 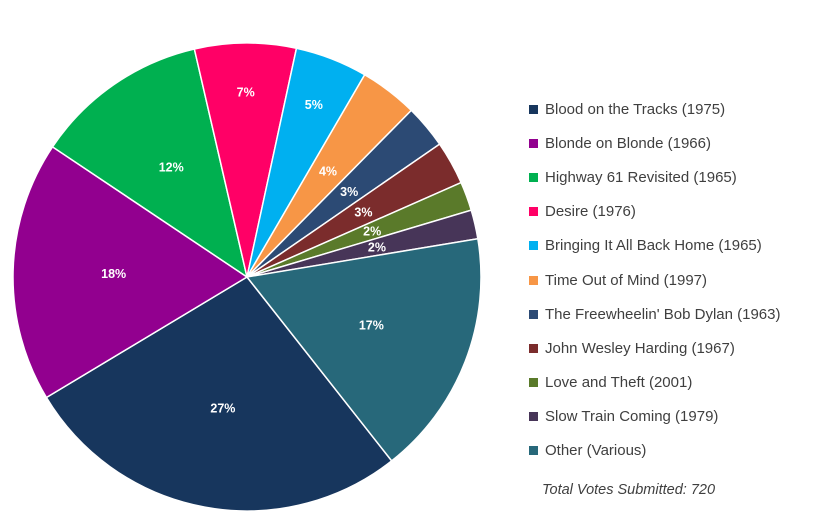 I want to click on legend-label: Bringing It All Back Home (1965), so click(x=653, y=246).